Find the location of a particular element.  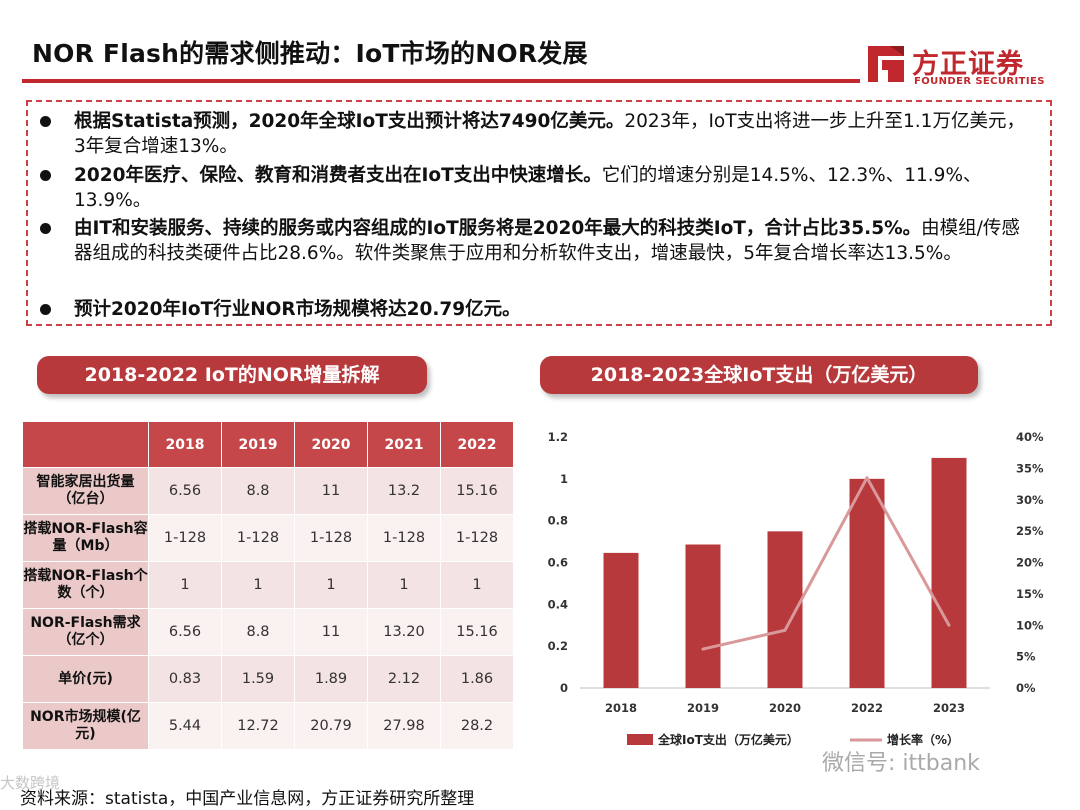

table-header-cell is located at coordinates (85, 444).